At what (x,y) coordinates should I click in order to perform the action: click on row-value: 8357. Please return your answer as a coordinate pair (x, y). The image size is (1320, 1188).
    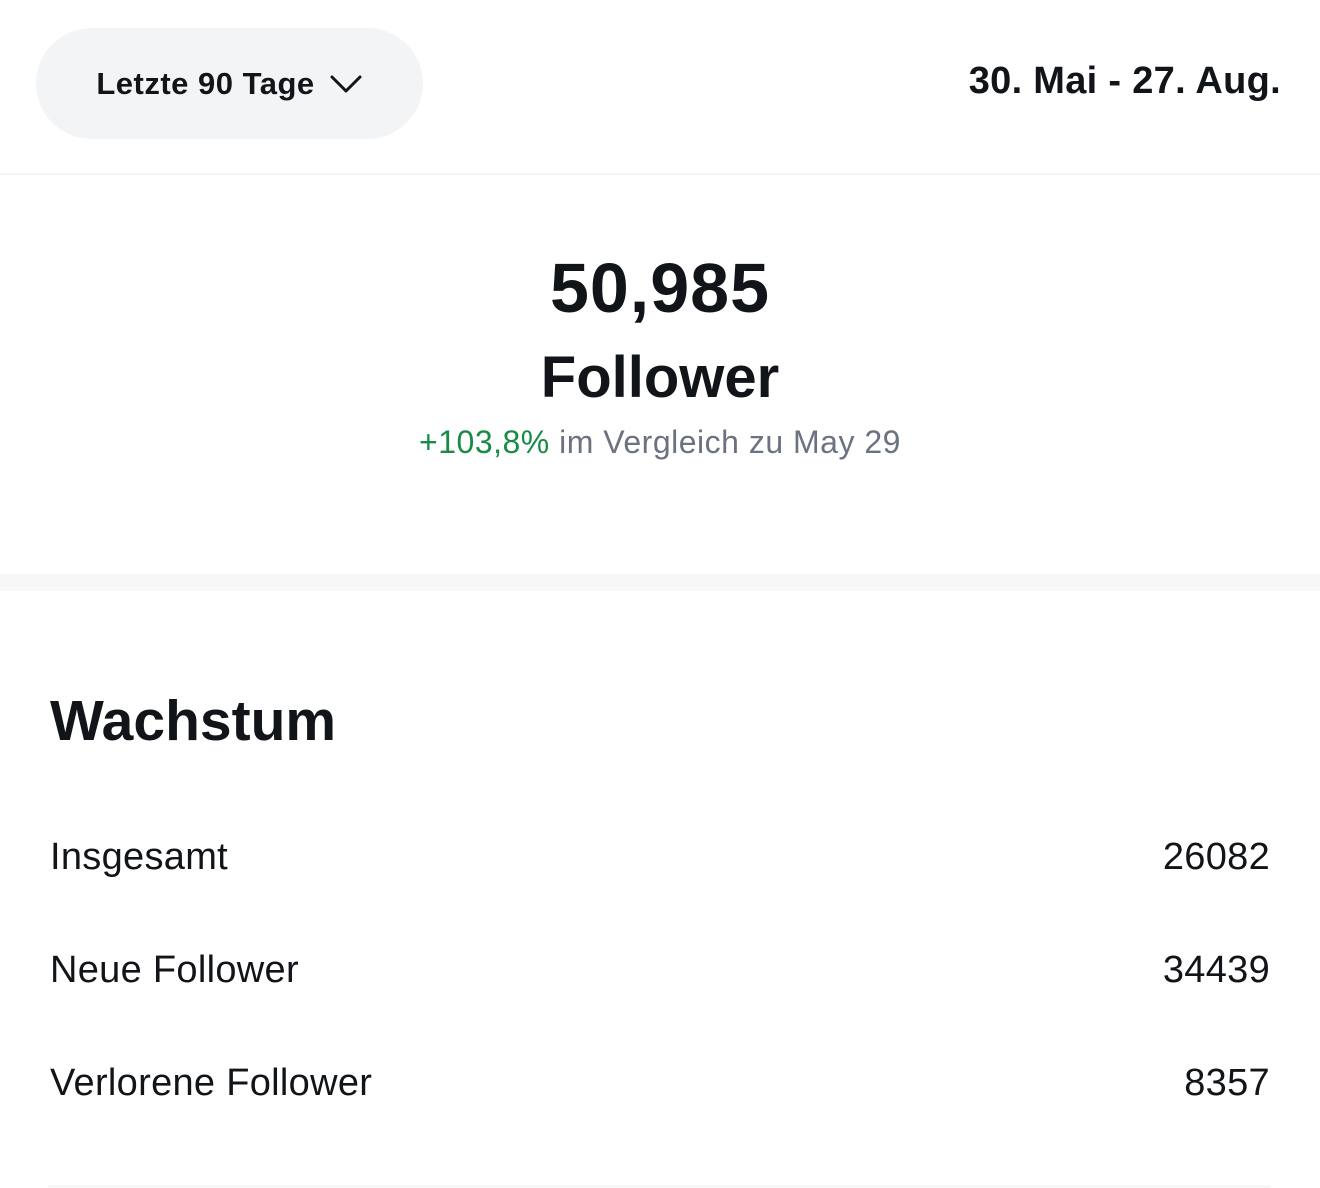
    Looking at the image, I should click on (1227, 1082).